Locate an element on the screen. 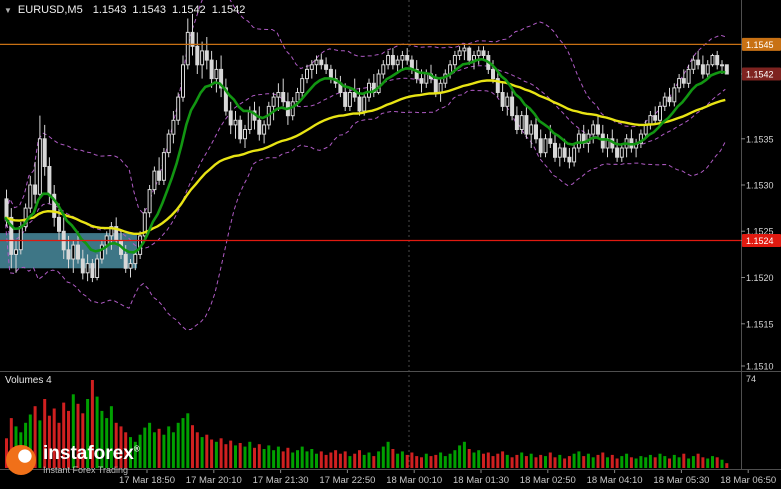 The height and width of the screenshot is (489, 781). time-axis-label: 18 Mar 01:30 is located at coordinates (481, 480).